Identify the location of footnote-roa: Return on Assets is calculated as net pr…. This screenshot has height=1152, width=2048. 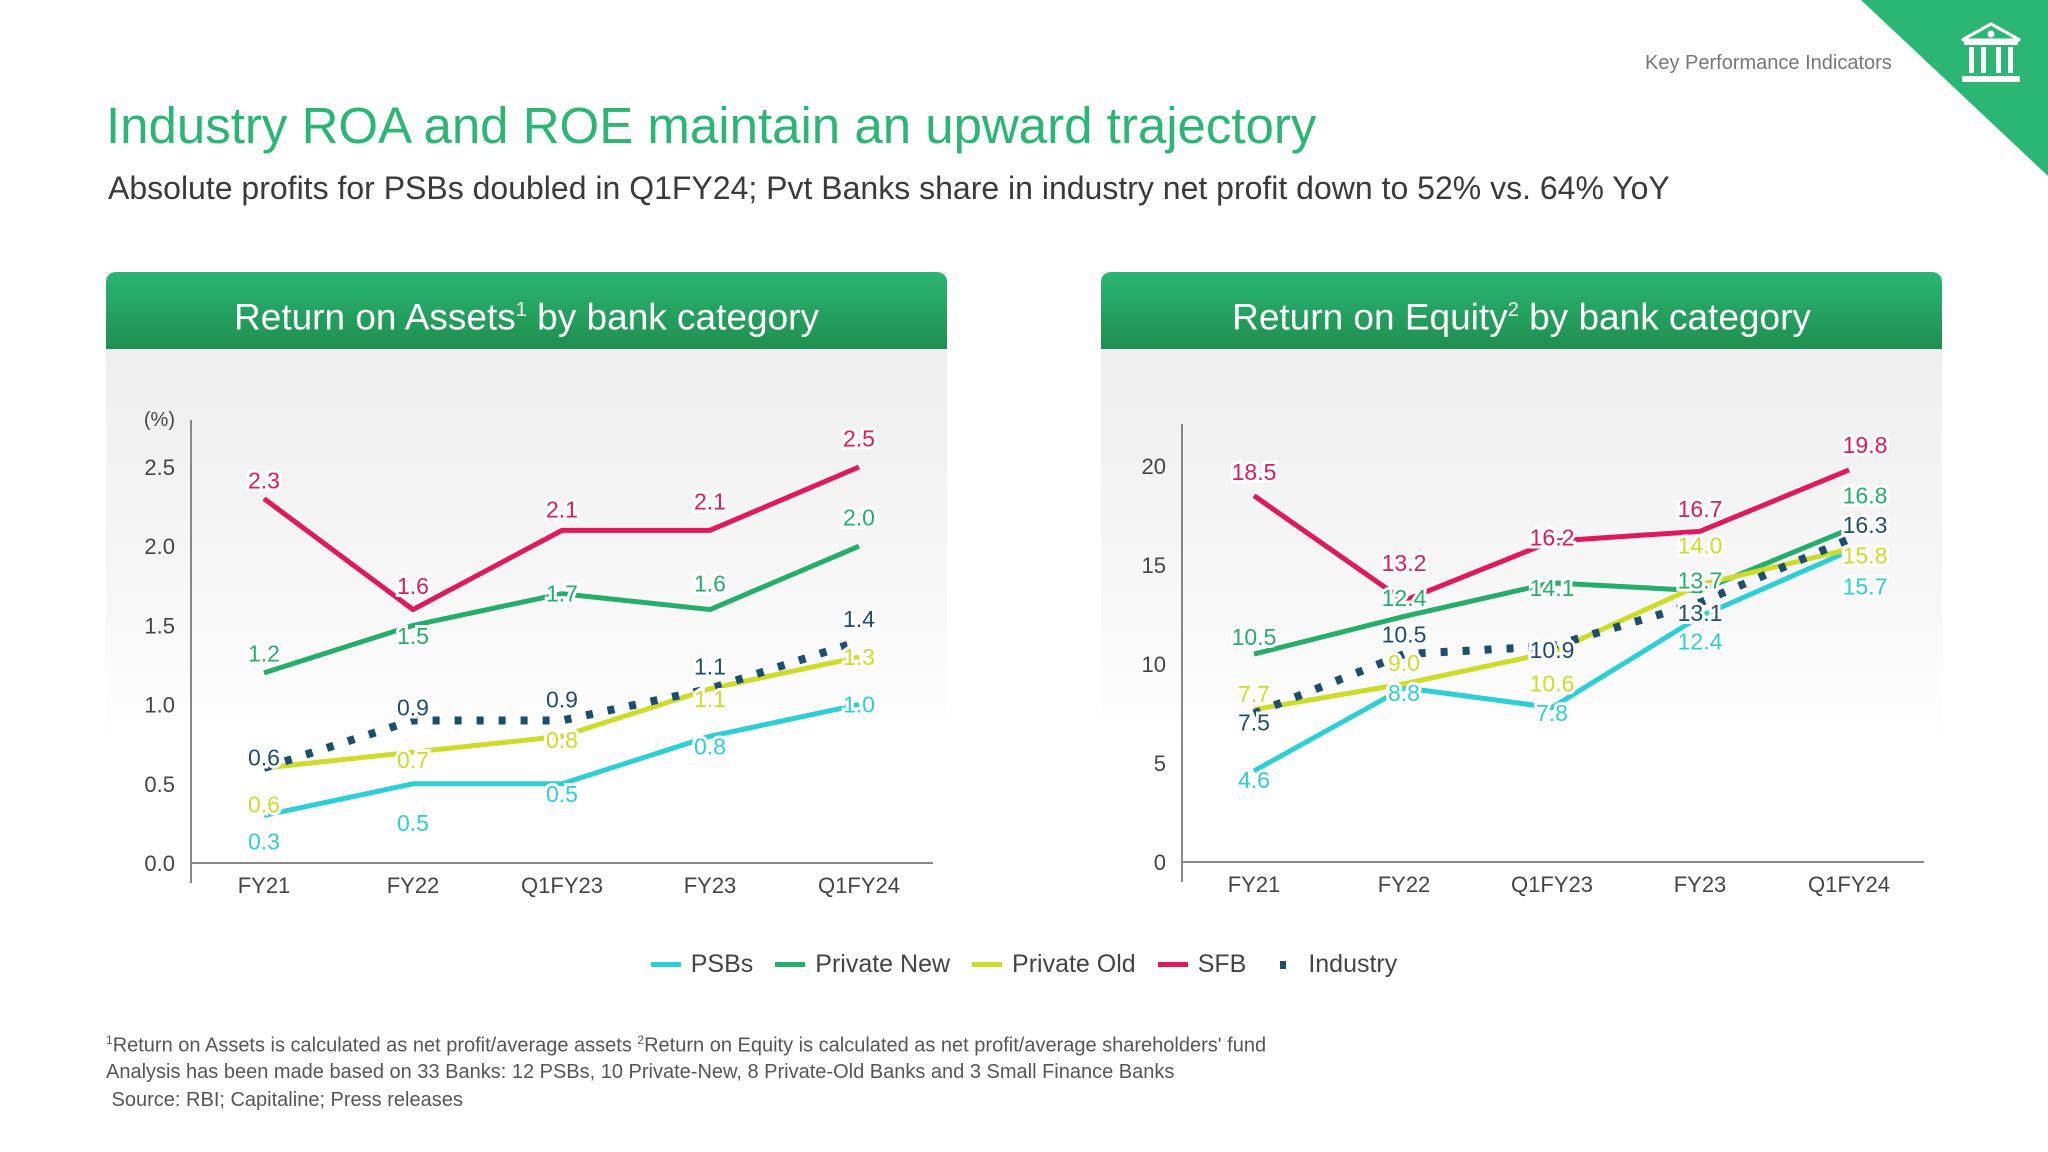
(375, 1045).